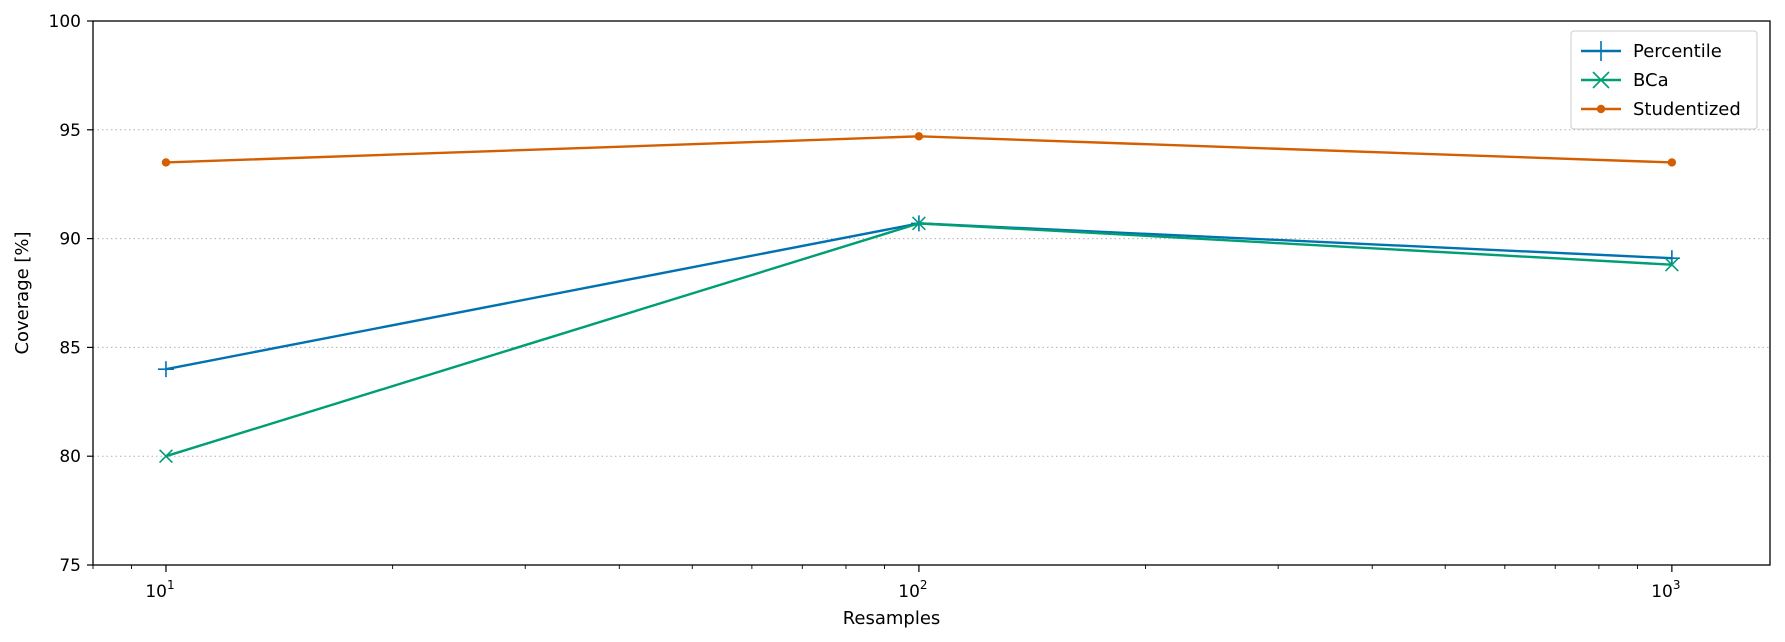 This screenshot has width=1785, height=642. Describe the element at coordinates (65, 22) in the screenshot. I see `y-tick-label: 100` at that location.